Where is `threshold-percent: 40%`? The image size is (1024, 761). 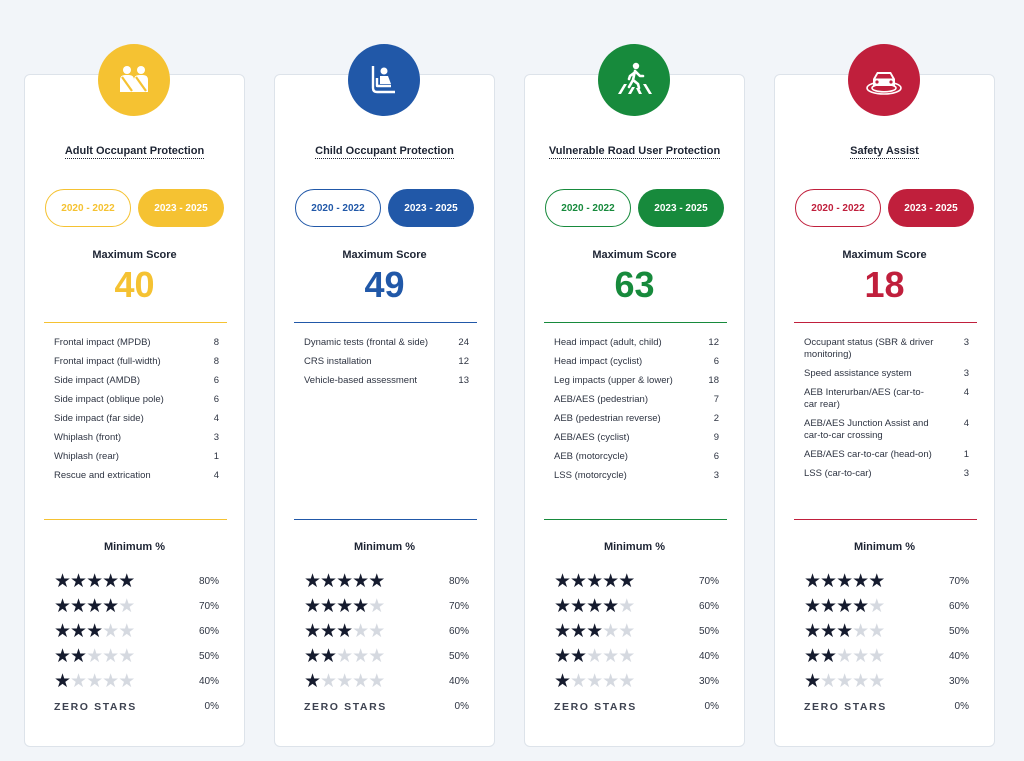 threshold-percent: 40% is located at coordinates (708, 656).